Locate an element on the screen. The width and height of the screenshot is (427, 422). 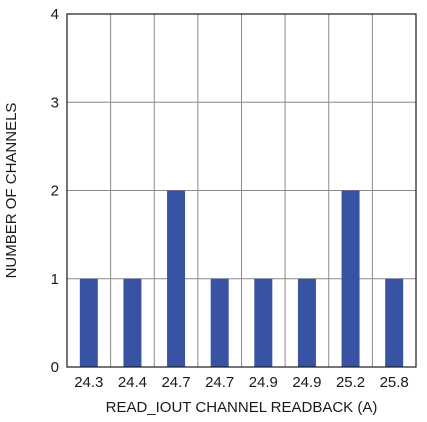
y-tick-label: 3 is located at coordinates (55, 102).